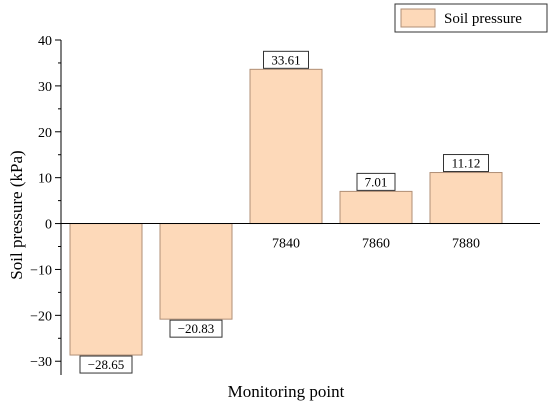 The image size is (550, 404). I want to click on data-label: −20.83, so click(196, 328).